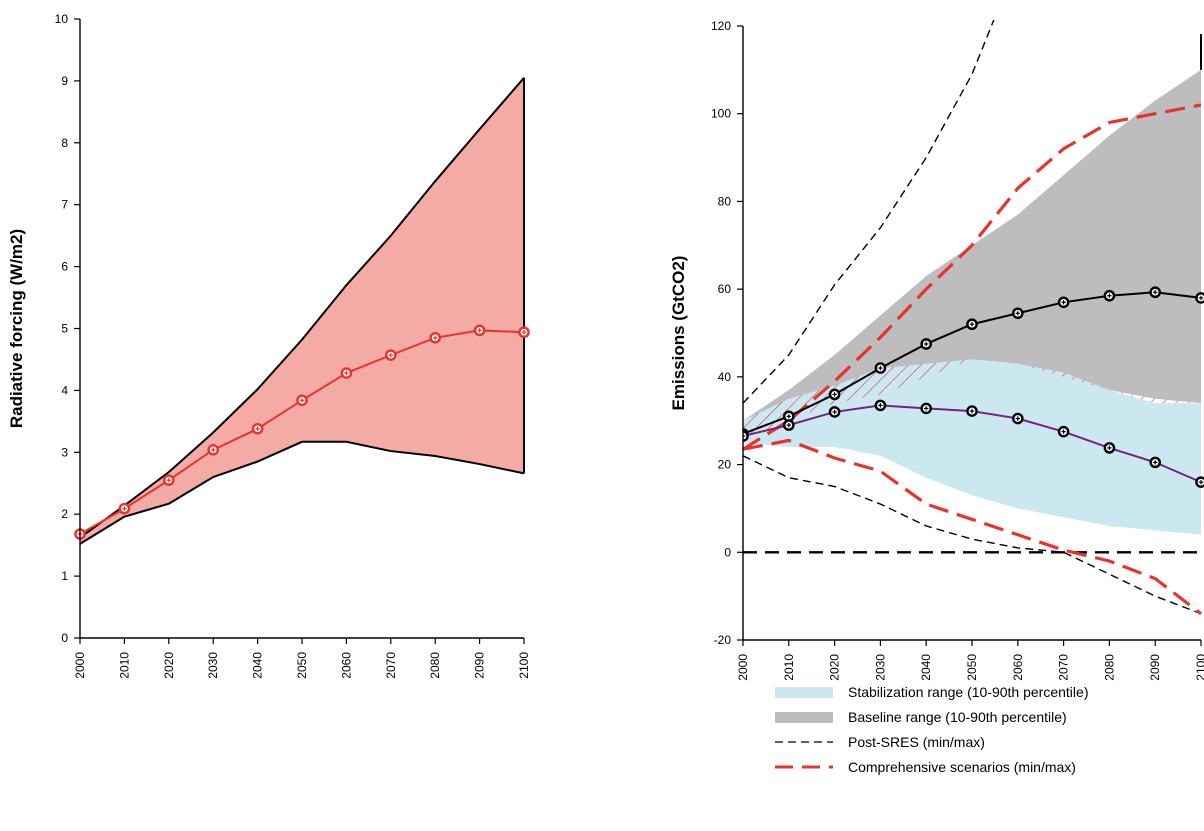  Describe the element at coordinates (725, 289) in the screenshot. I see `emissions-y-tick-label-60: 60` at that location.